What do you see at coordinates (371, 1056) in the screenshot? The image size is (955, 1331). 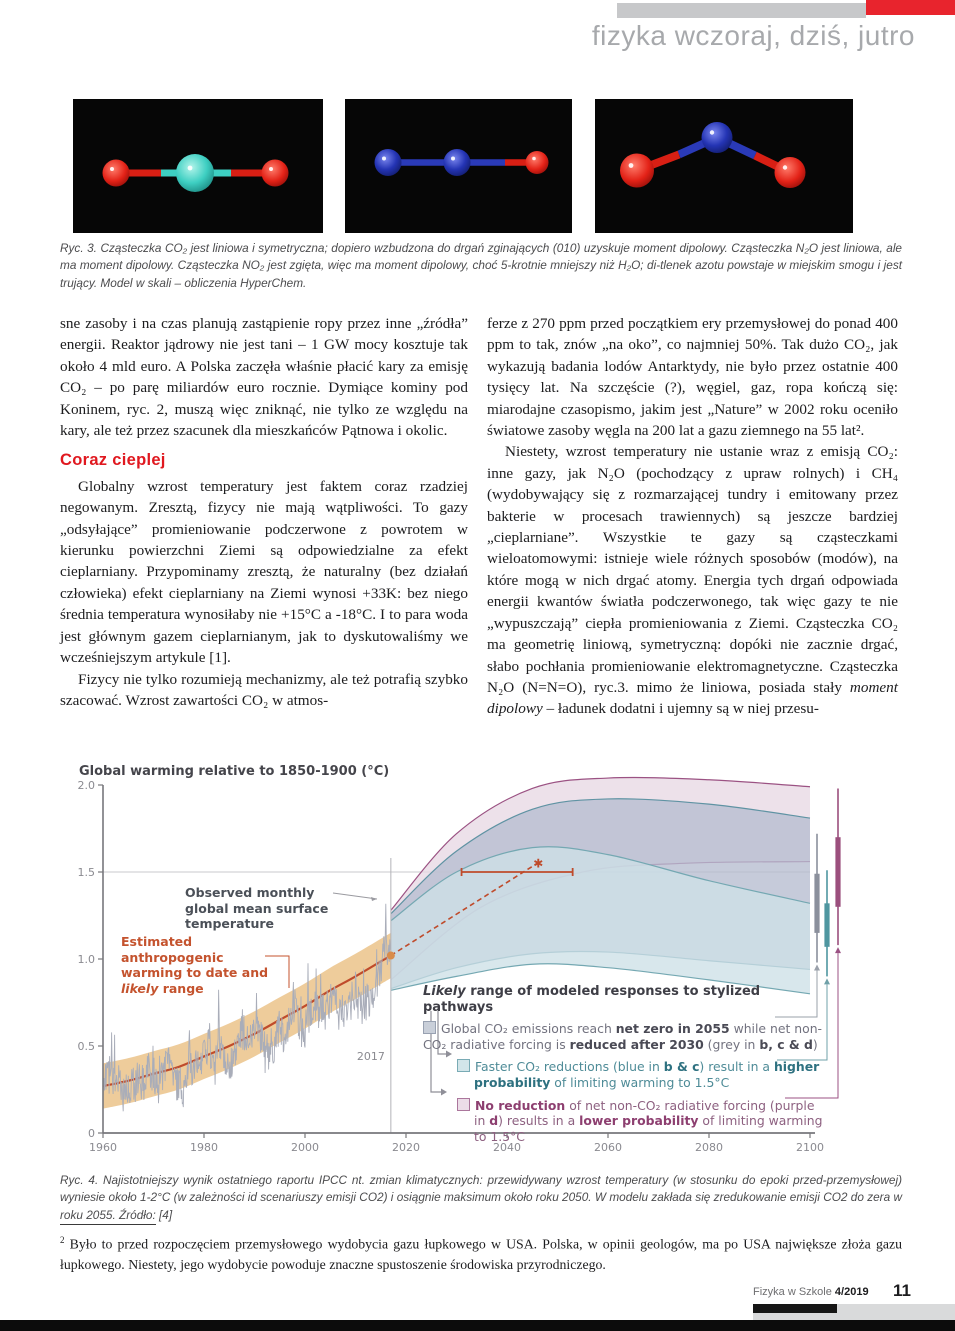 I see `svg-text: 2017` at bounding box center [371, 1056].